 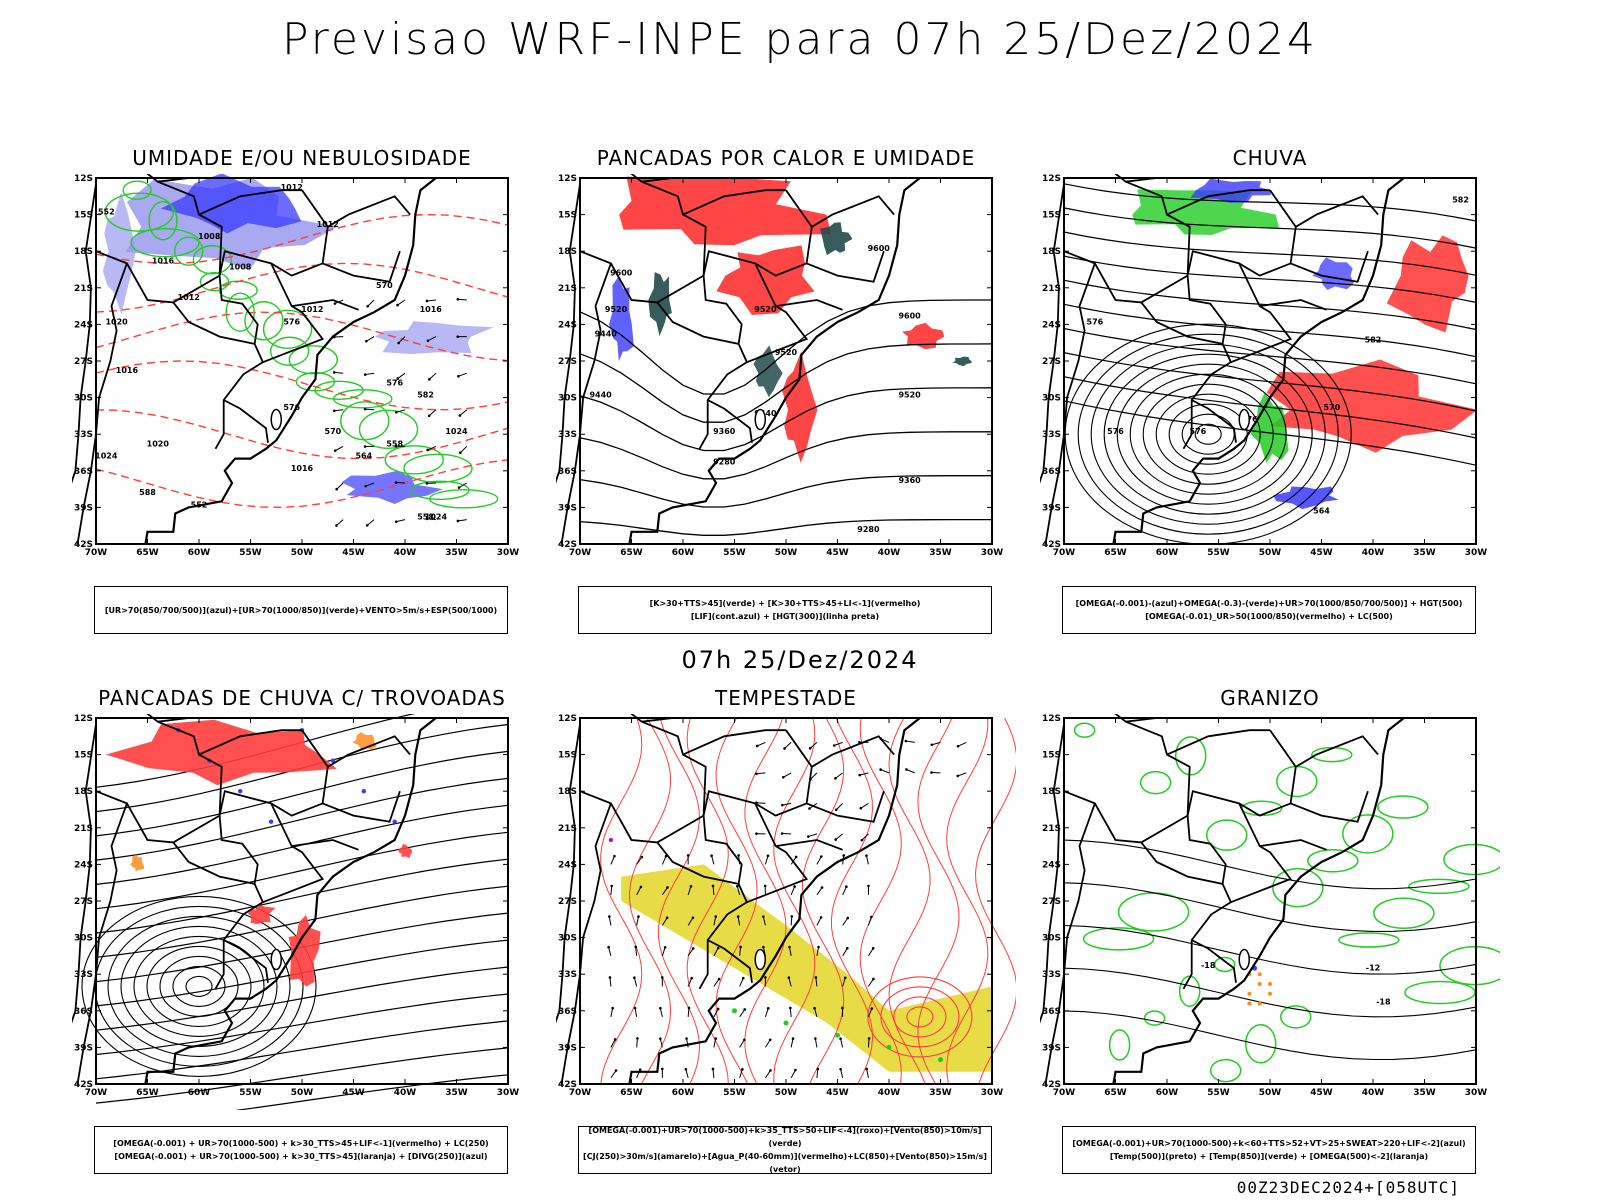 What do you see at coordinates (1095, 321) in the screenshot?
I see `contour-label: 576` at bounding box center [1095, 321].